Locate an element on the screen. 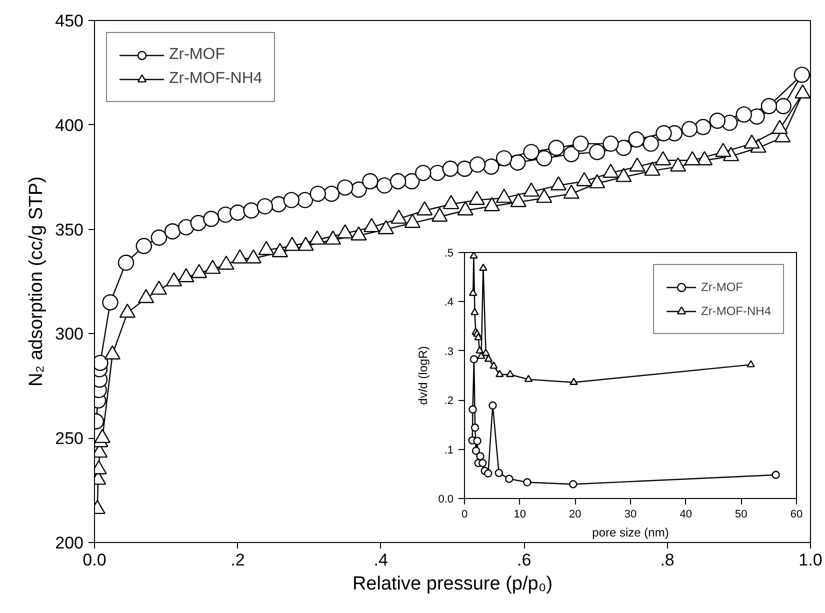  y-tick-label: 350 is located at coordinates (69, 230).